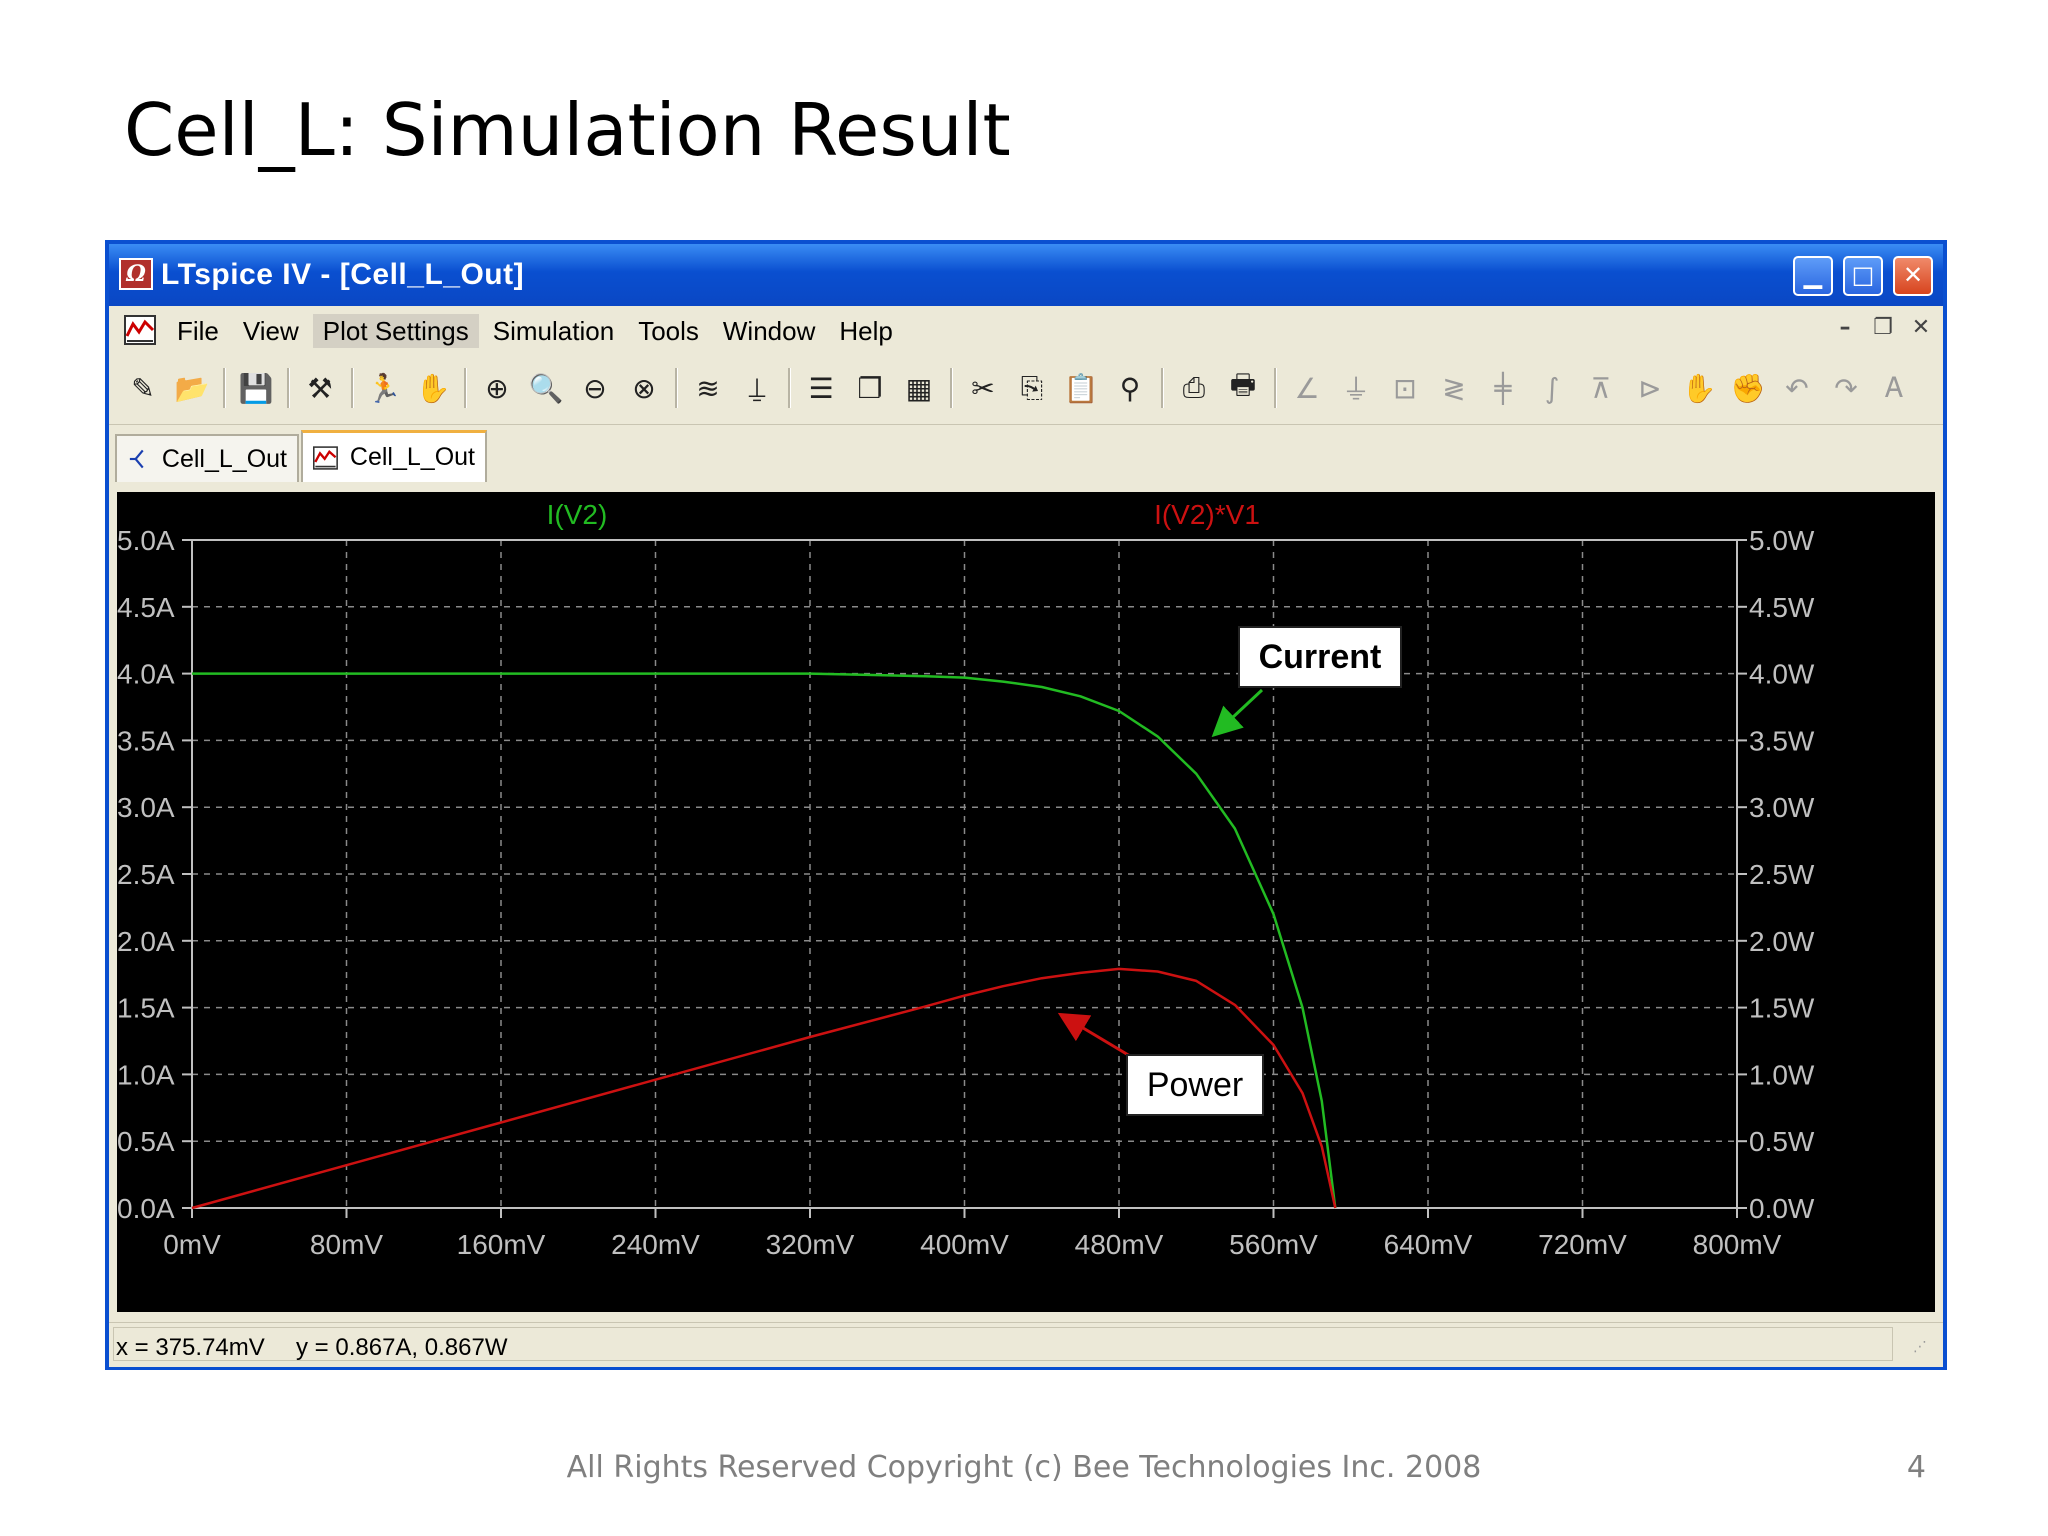 The image size is (2048, 1536). I want to click on power-callout: Power, so click(1195, 1085).